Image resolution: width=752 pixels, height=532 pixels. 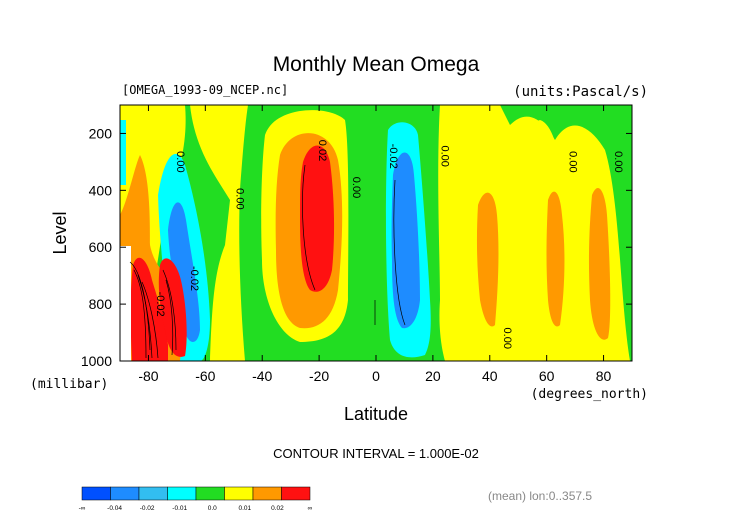 What do you see at coordinates (376, 453) in the screenshot?
I see `contour-interval: CONTOUR INTERVAL = 1.000E-02` at bounding box center [376, 453].